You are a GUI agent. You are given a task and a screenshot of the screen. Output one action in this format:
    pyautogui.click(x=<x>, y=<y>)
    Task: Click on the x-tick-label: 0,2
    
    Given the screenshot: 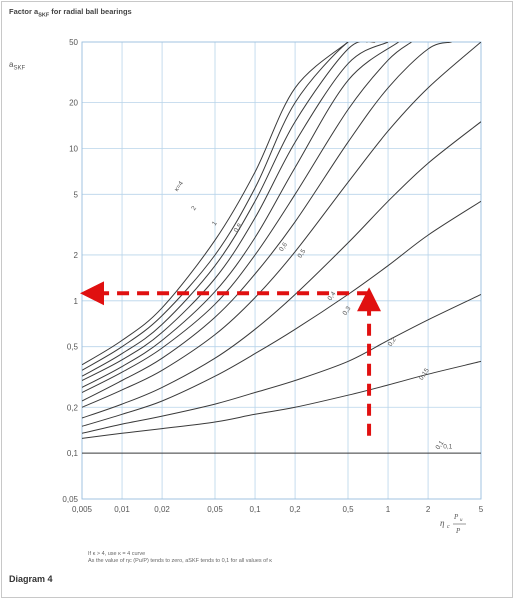 What is the action you would take?
    pyautogui.click(x=296, y=509)
    